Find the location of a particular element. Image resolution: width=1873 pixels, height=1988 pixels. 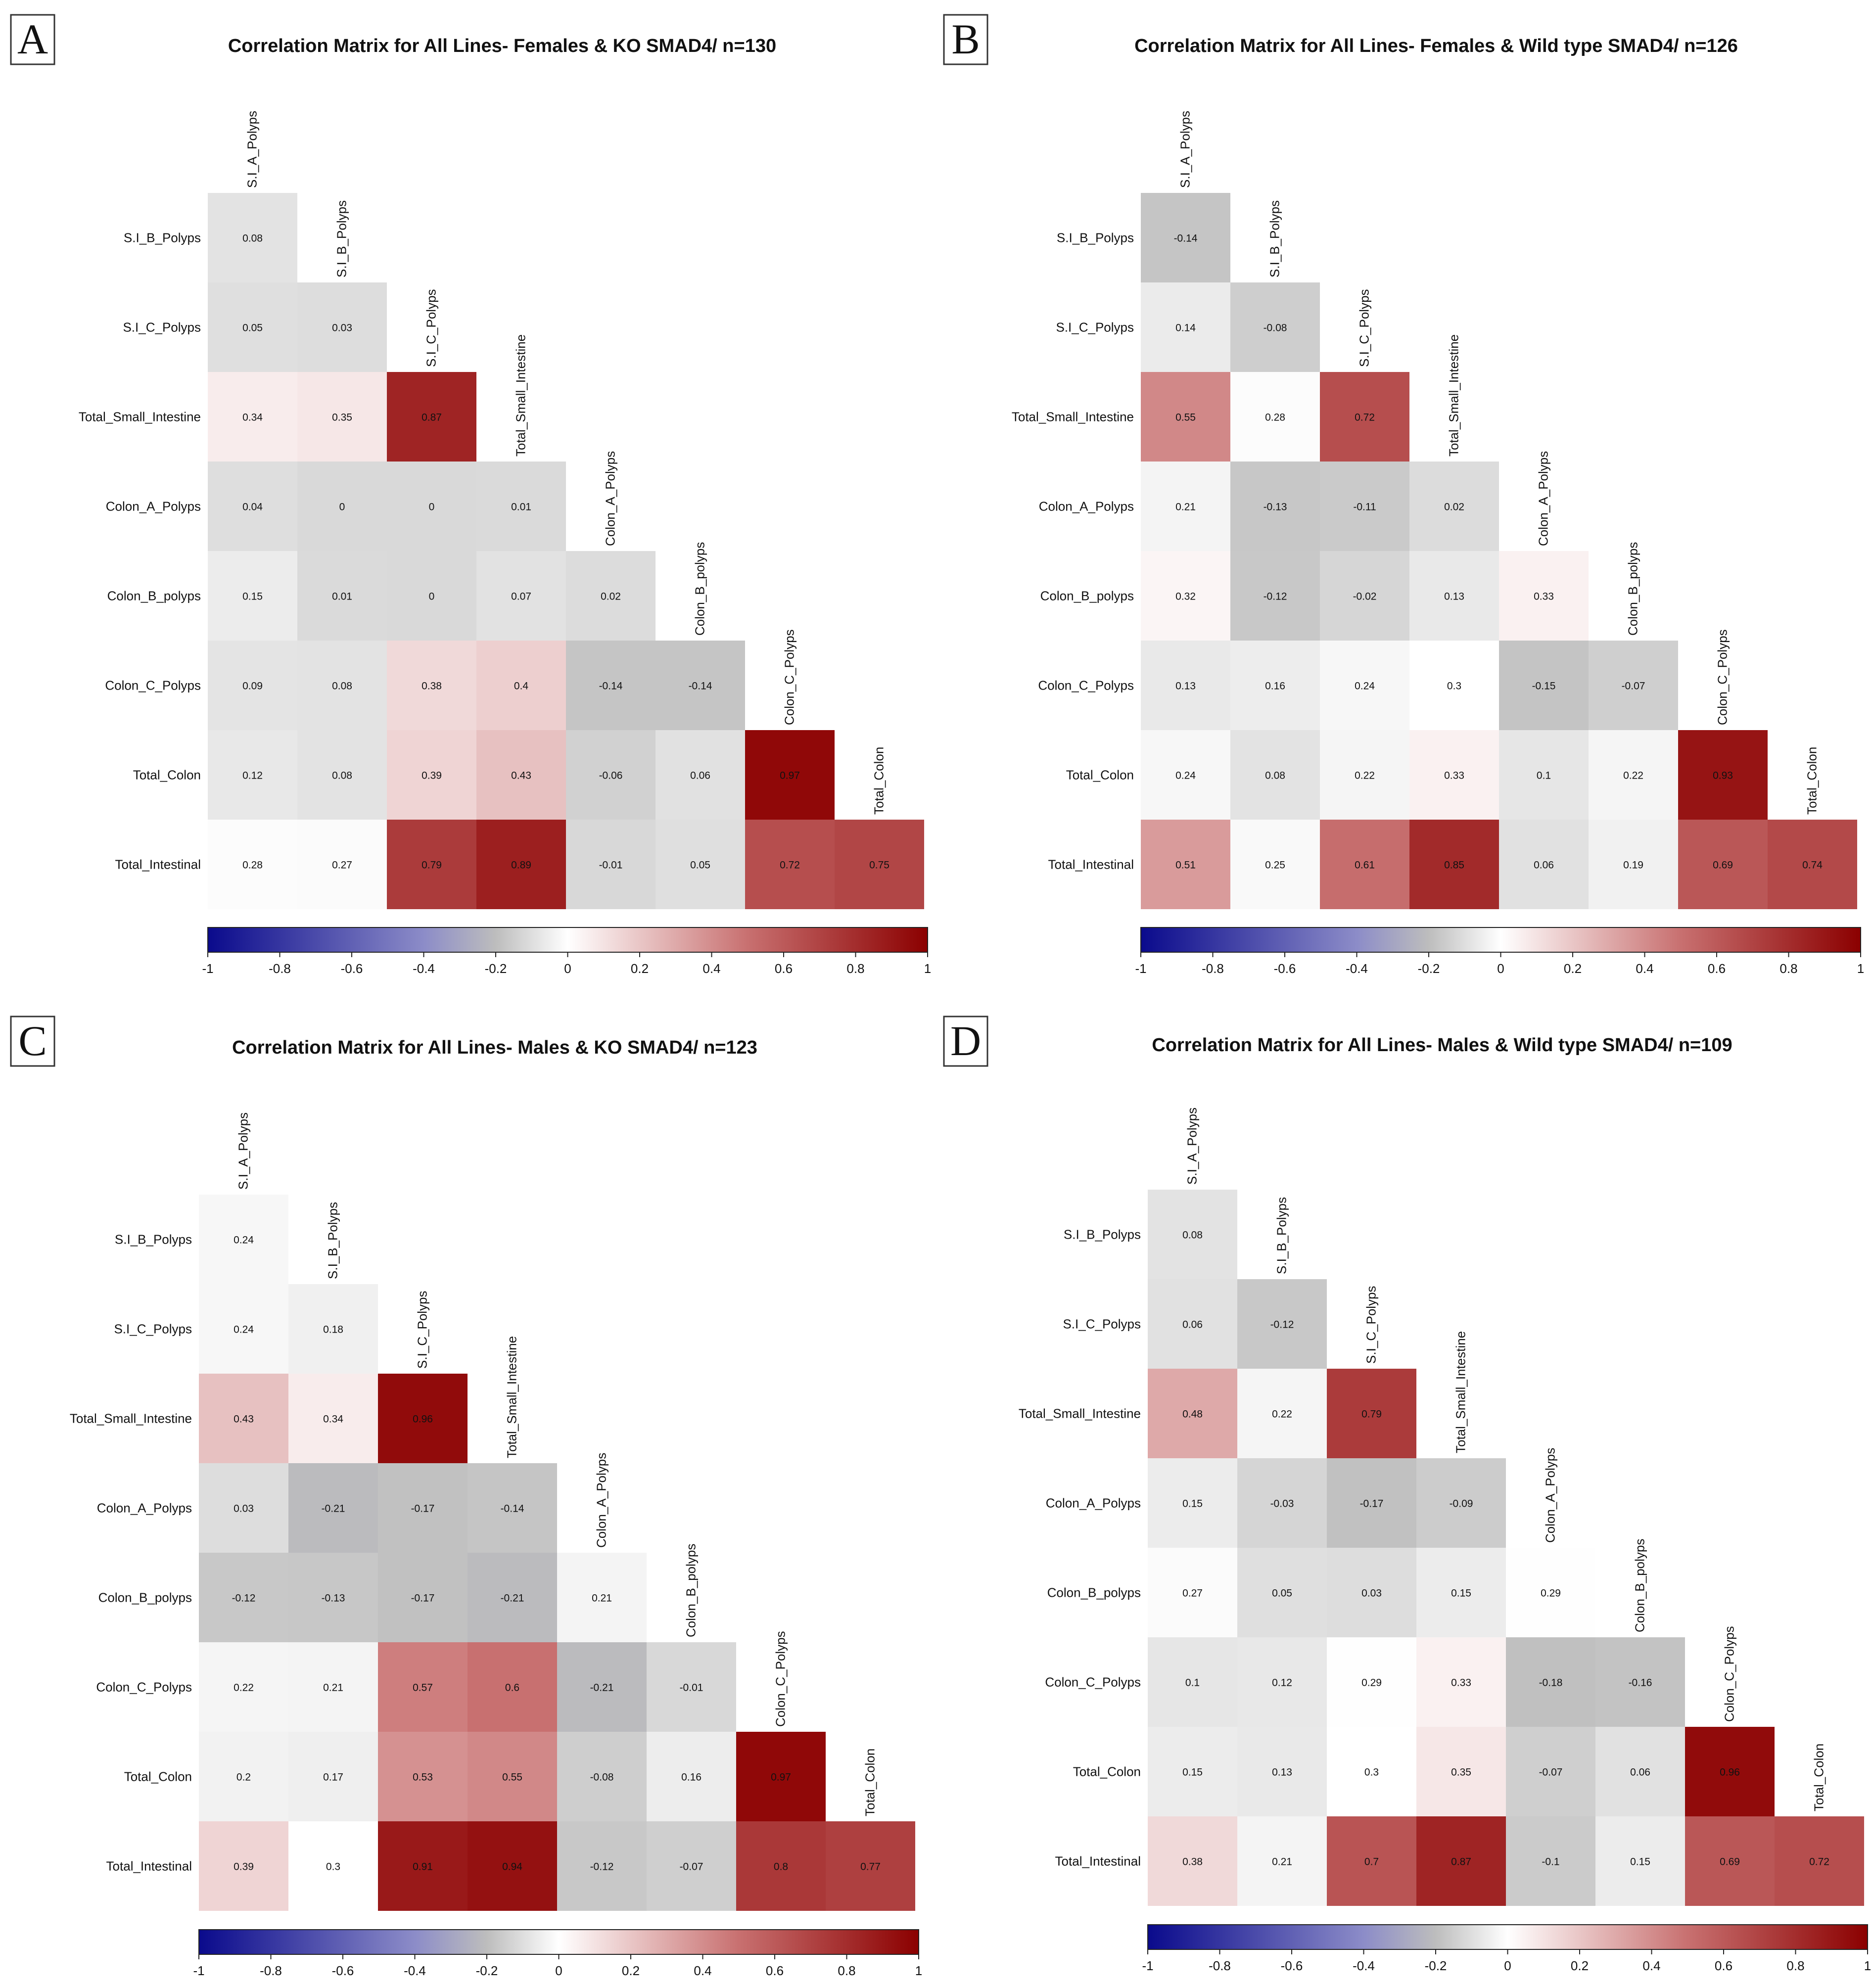

cell-value-label: 0.89 is located at coordinates (521, 865).